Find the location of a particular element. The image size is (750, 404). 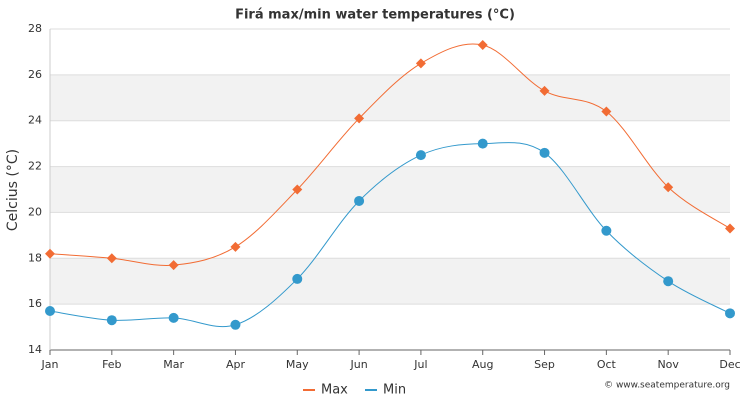

x-tick-label: Jan is located at coordinates (50, 364).